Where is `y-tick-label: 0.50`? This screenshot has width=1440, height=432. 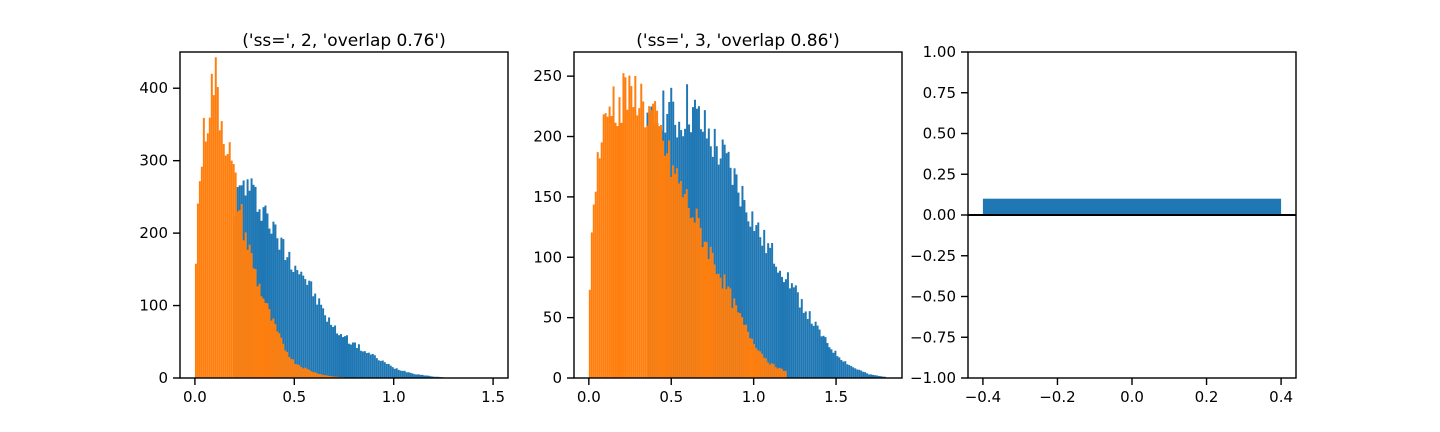 y-tick-label: 0.50 is located at coordinates (939, 134).